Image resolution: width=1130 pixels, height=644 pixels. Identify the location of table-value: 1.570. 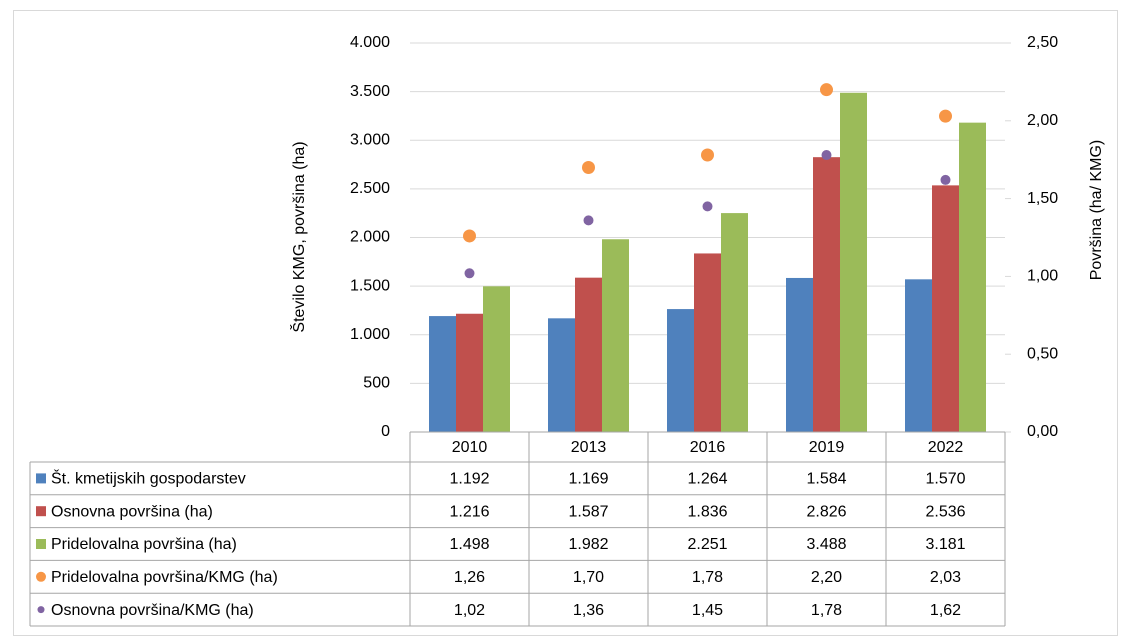
(945, 479).